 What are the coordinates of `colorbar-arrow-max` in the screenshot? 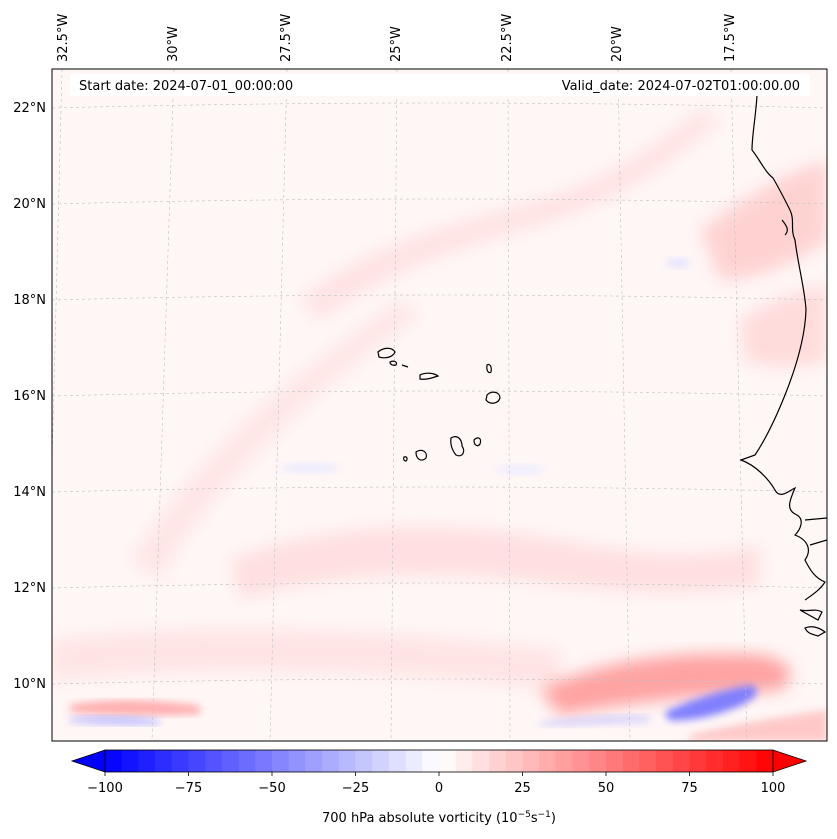 It's located at (790, 761).